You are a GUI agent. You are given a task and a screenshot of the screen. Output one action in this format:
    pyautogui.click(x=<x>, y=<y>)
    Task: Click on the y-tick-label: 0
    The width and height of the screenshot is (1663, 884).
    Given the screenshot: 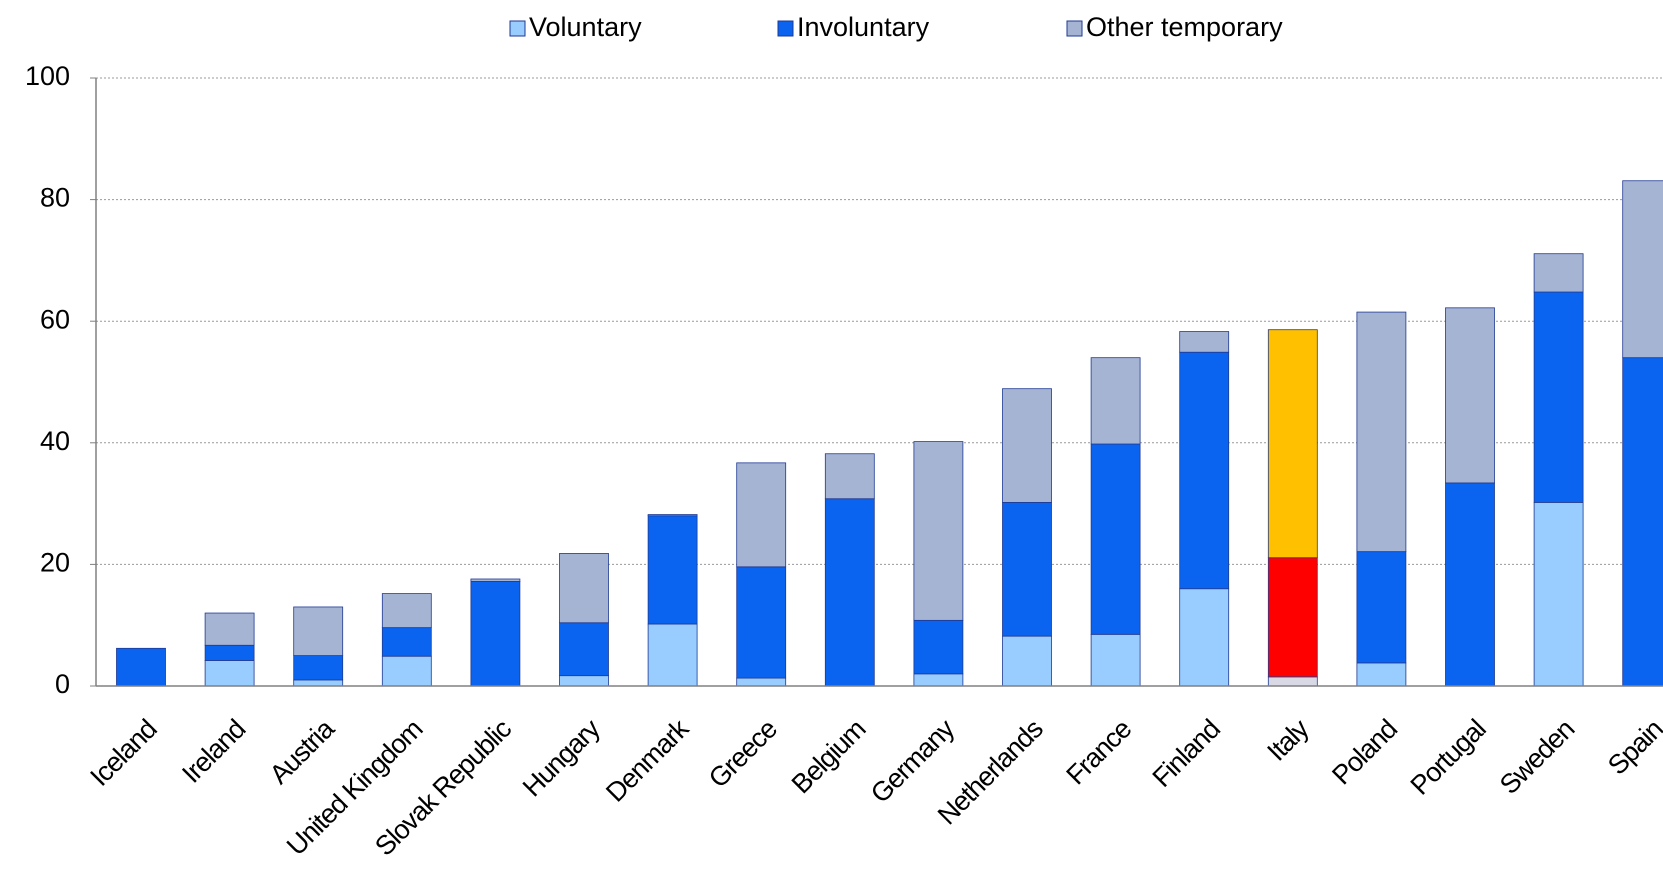 What is the action you would take?
    pyautogui.click(x=62, y=684)
    